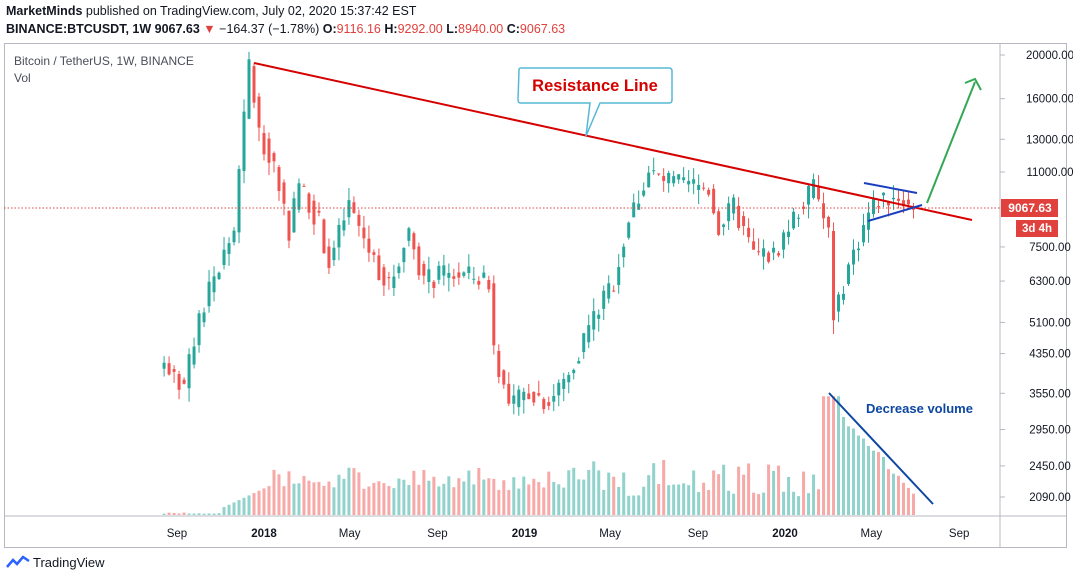 This screenshot has height=582, width=1073. Describe the element at coordinates (1037, 228) in the screenshot. I see `countdown-badge-bg` at that location.